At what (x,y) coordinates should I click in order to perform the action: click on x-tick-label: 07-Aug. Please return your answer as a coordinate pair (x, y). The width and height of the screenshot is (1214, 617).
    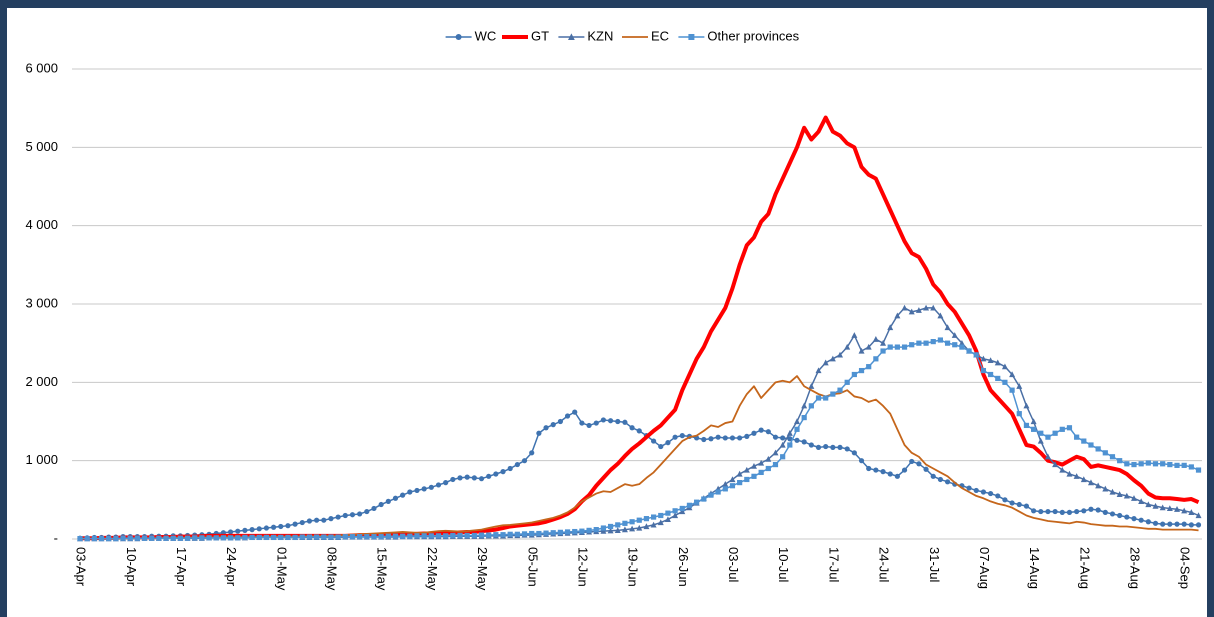
    Looking at the image, I should click on (984, 568).